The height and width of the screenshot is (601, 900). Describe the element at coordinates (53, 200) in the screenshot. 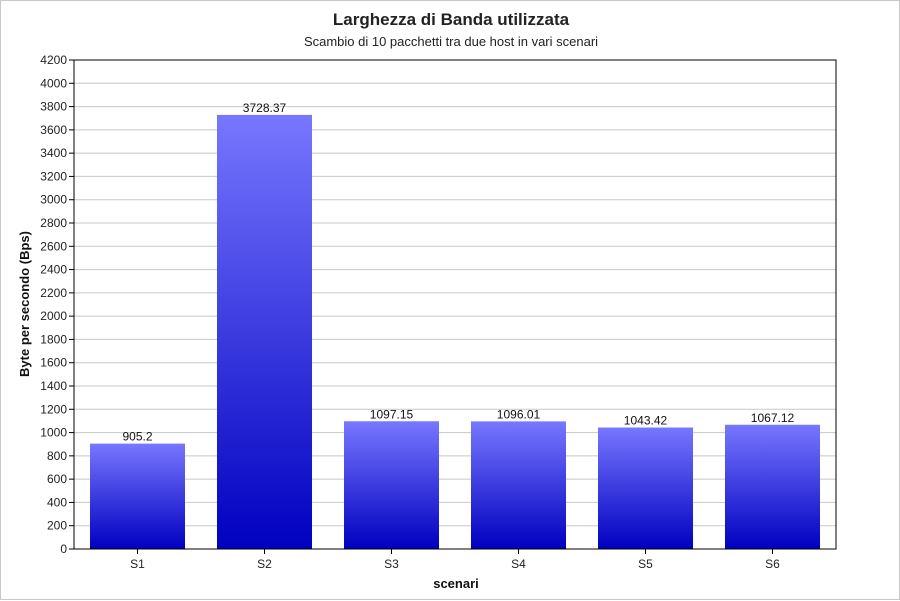

I see `y-tick-label: 3000` at that location.